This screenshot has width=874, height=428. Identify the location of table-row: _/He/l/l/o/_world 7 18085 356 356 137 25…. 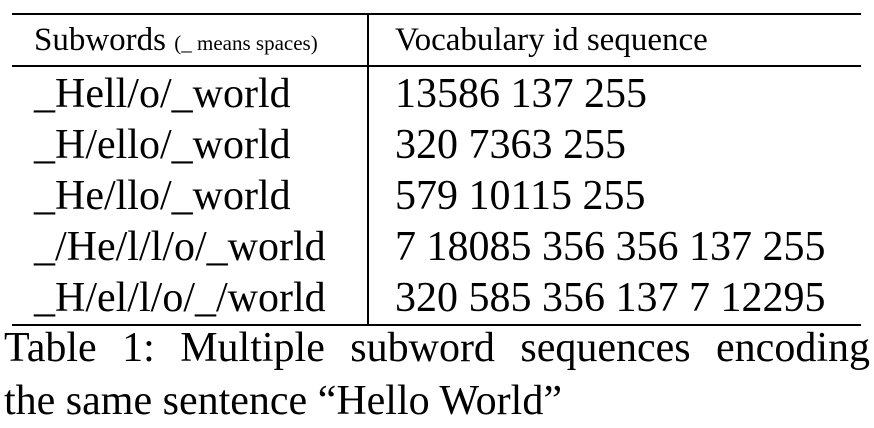
(436, 247).